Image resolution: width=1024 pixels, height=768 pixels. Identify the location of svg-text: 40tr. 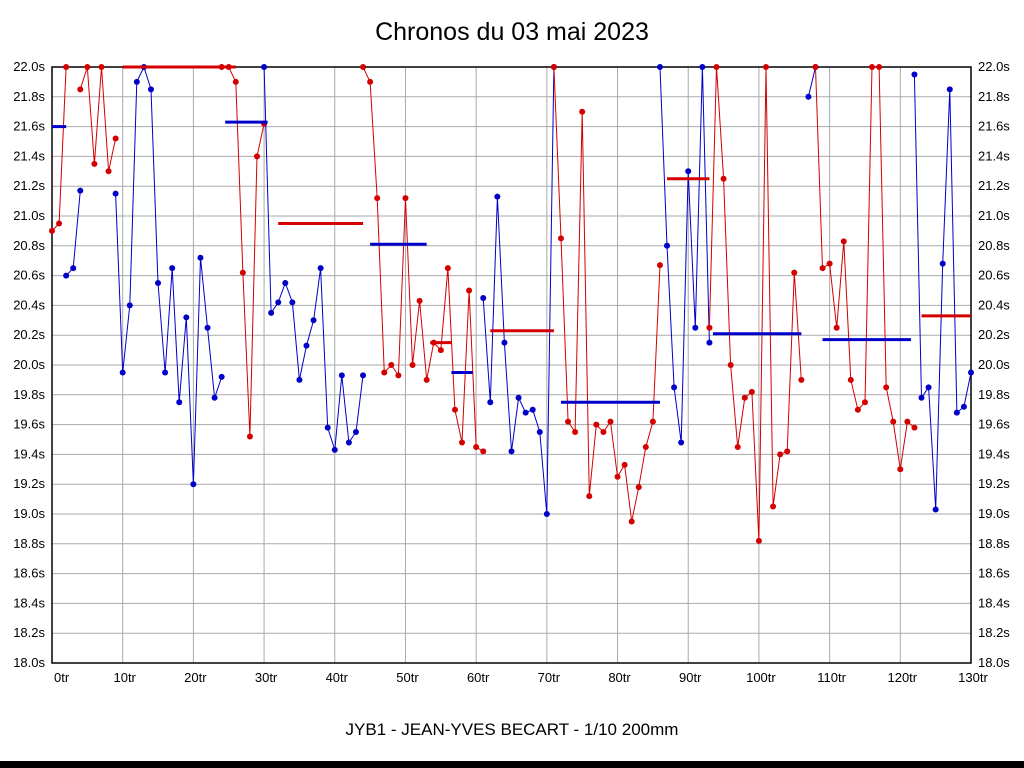
(337, 677).